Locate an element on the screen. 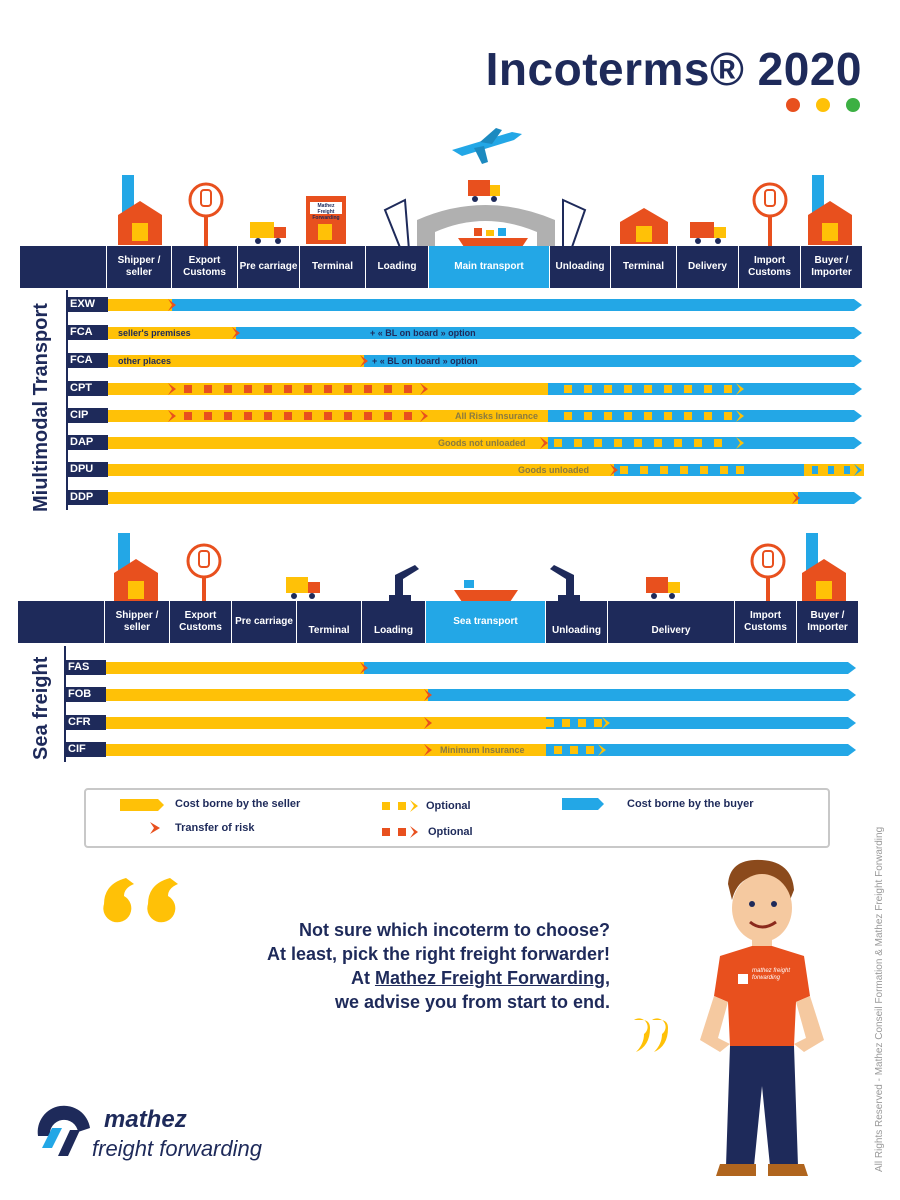 The height and width of the screenshot is (1200, 900). row-label-dpu: DPU is located at coordinates (87, 469).